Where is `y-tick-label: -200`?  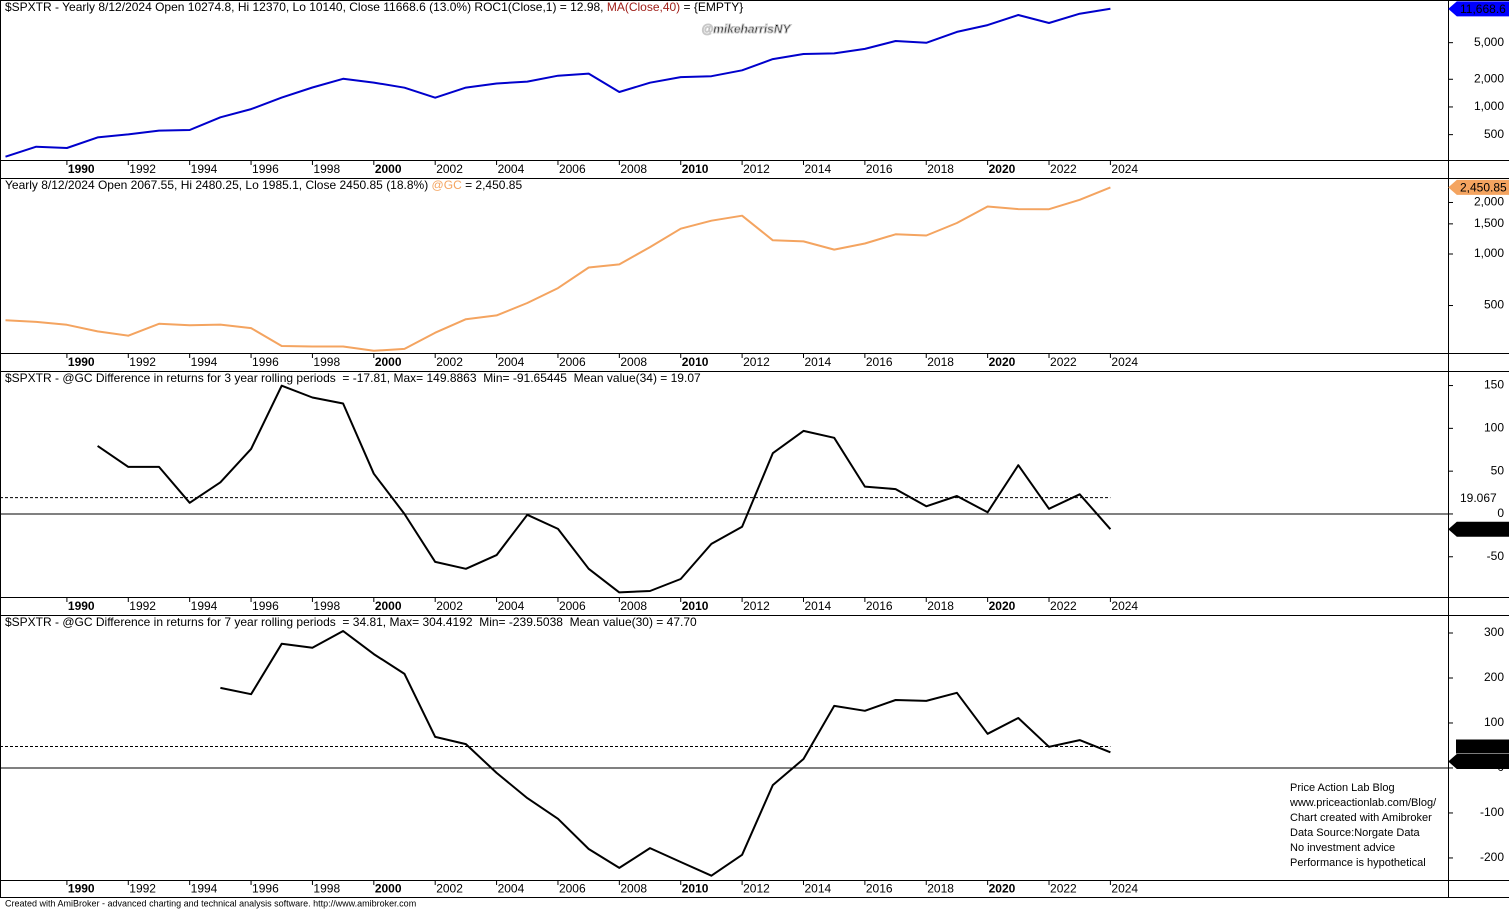 y-tick-label: -200 is located at coordinates (1492, 857).